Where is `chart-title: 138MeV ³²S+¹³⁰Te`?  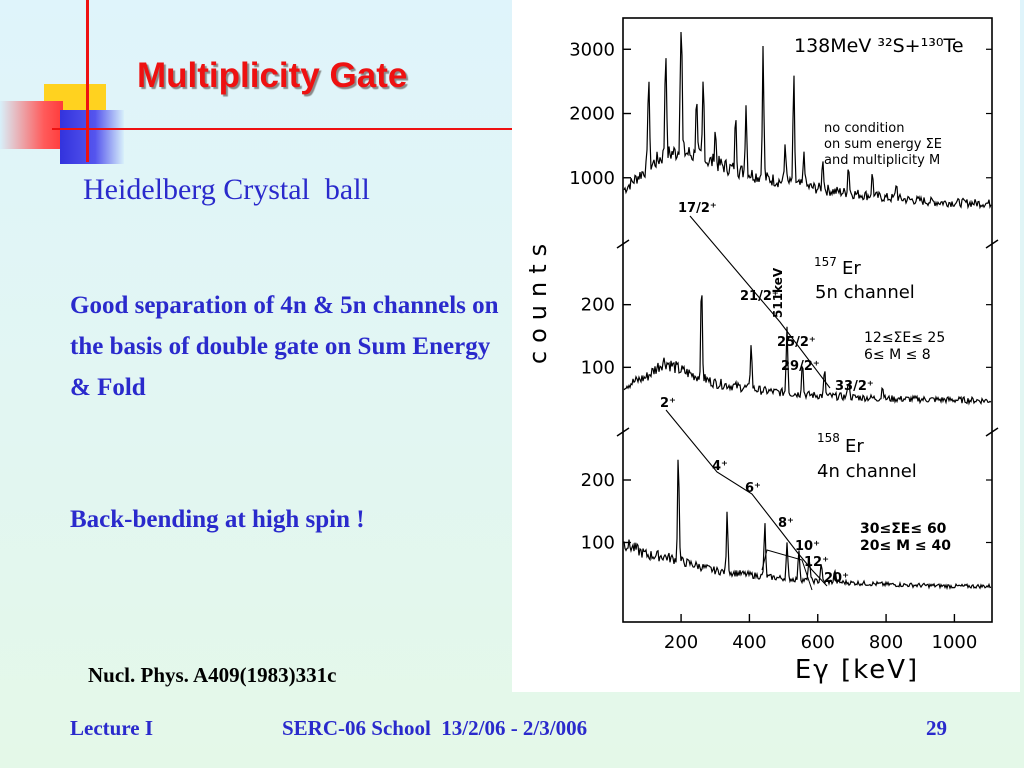
chart-title: 138MeV ³²S+¹³⁰Te is located at coordinates (879, 46).